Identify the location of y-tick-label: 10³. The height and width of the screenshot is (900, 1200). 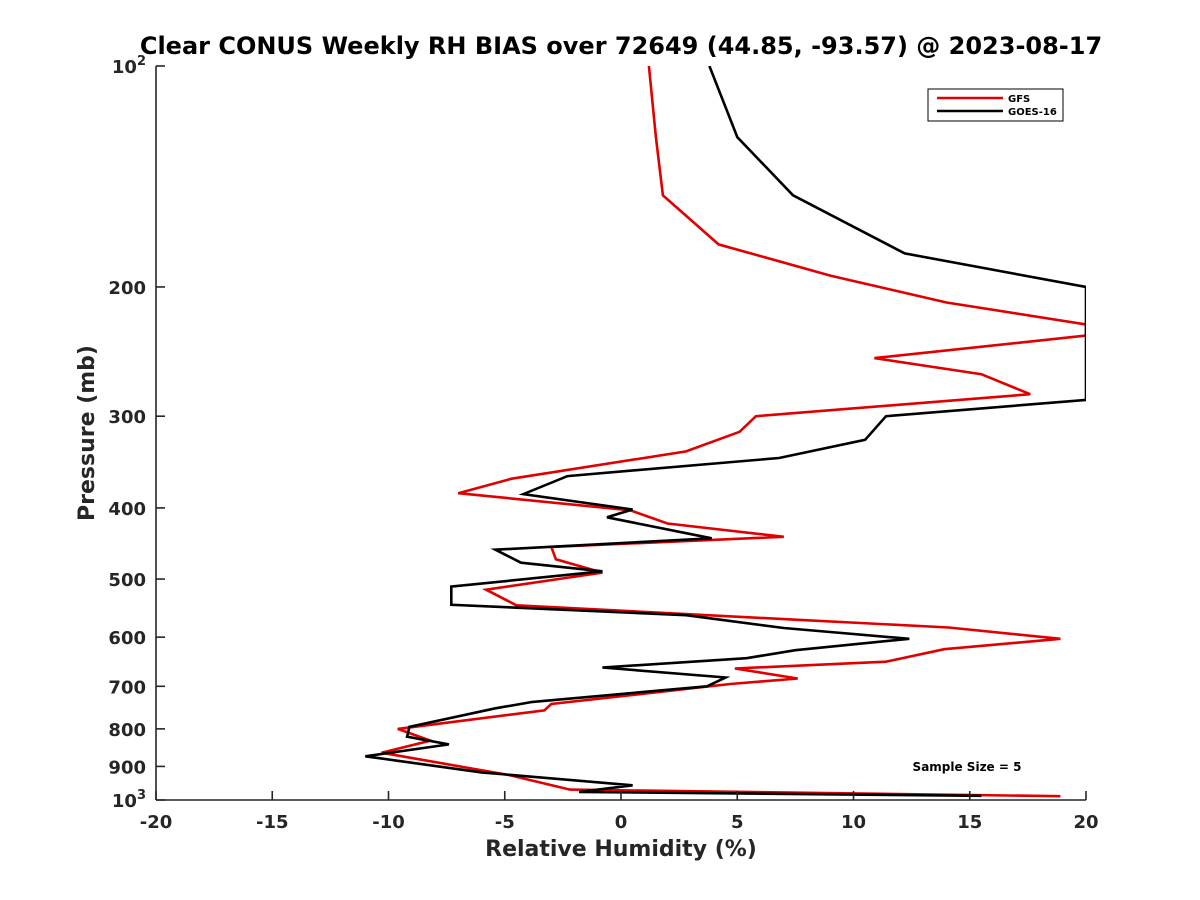
(129, 800).